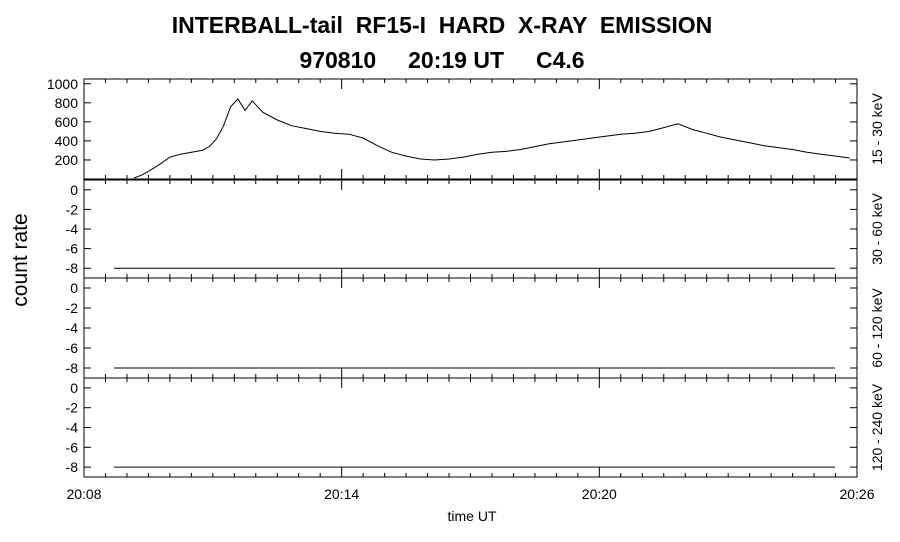 This screenshot has height=542, width=900. I want to click on x-tick-label: 20:08, so click(83, 494).